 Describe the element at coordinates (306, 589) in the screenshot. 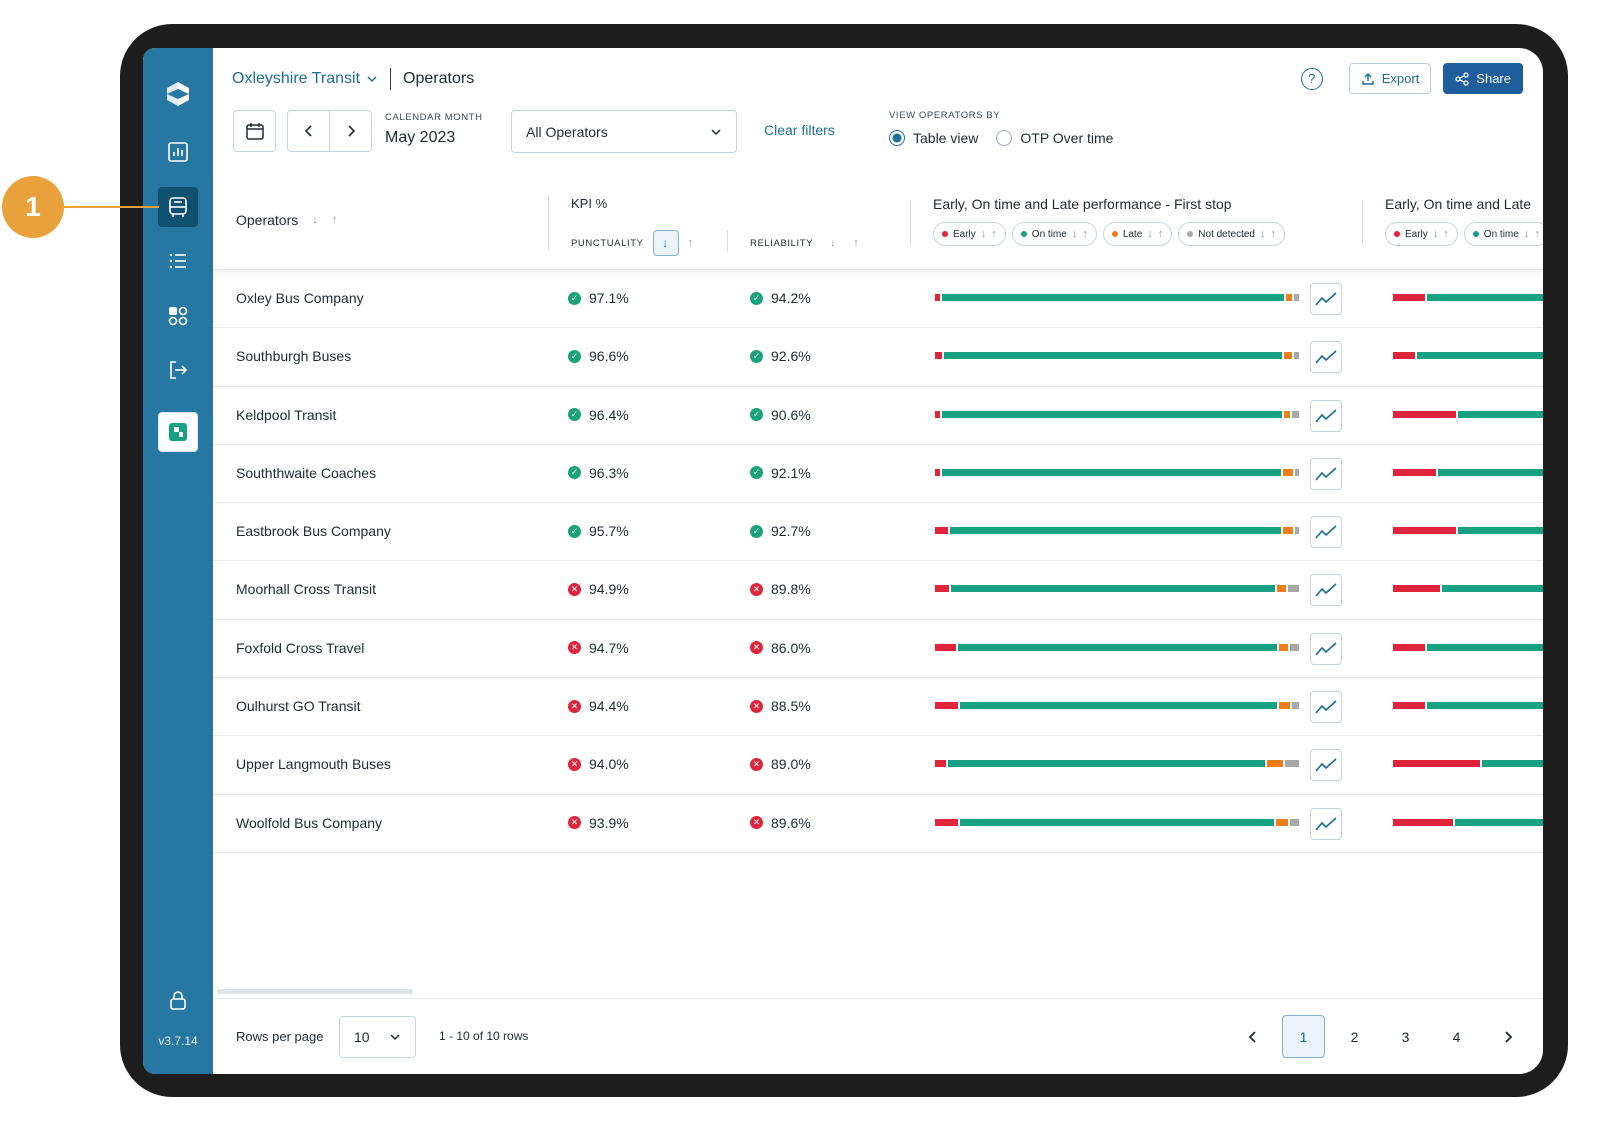

I see `operator-name: Moorhall Cross Transit` at that location.